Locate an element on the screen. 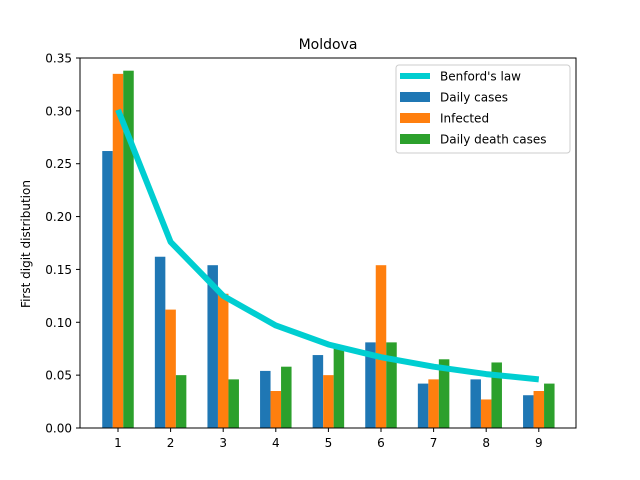 Image resolution: width=640 pixels, height=480 pixels. x-tick-label: 1 is located at coordinates (118, 443).